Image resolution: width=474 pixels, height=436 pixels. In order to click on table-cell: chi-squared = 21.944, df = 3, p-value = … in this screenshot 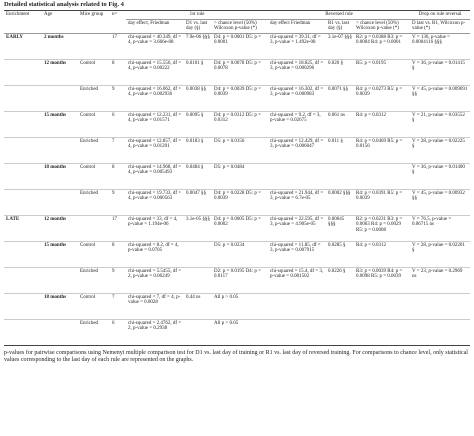, I will do `click(297, 202)`.